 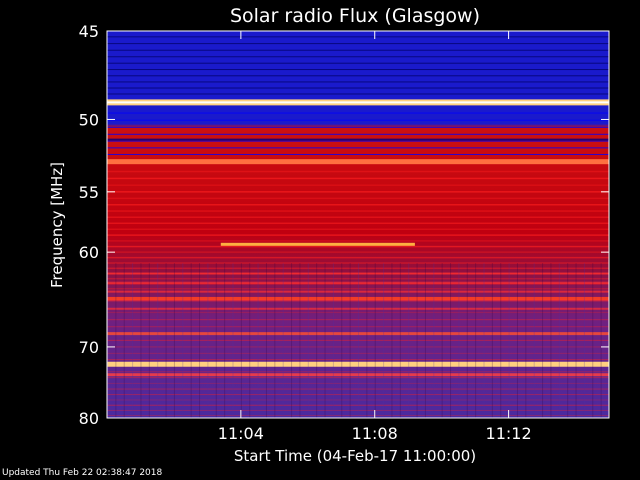 What do you see at coordinates (57, 225) in the screenshot?
I see `y-axis-label: Frequency [MHz]` at bounding box center [57, 225].